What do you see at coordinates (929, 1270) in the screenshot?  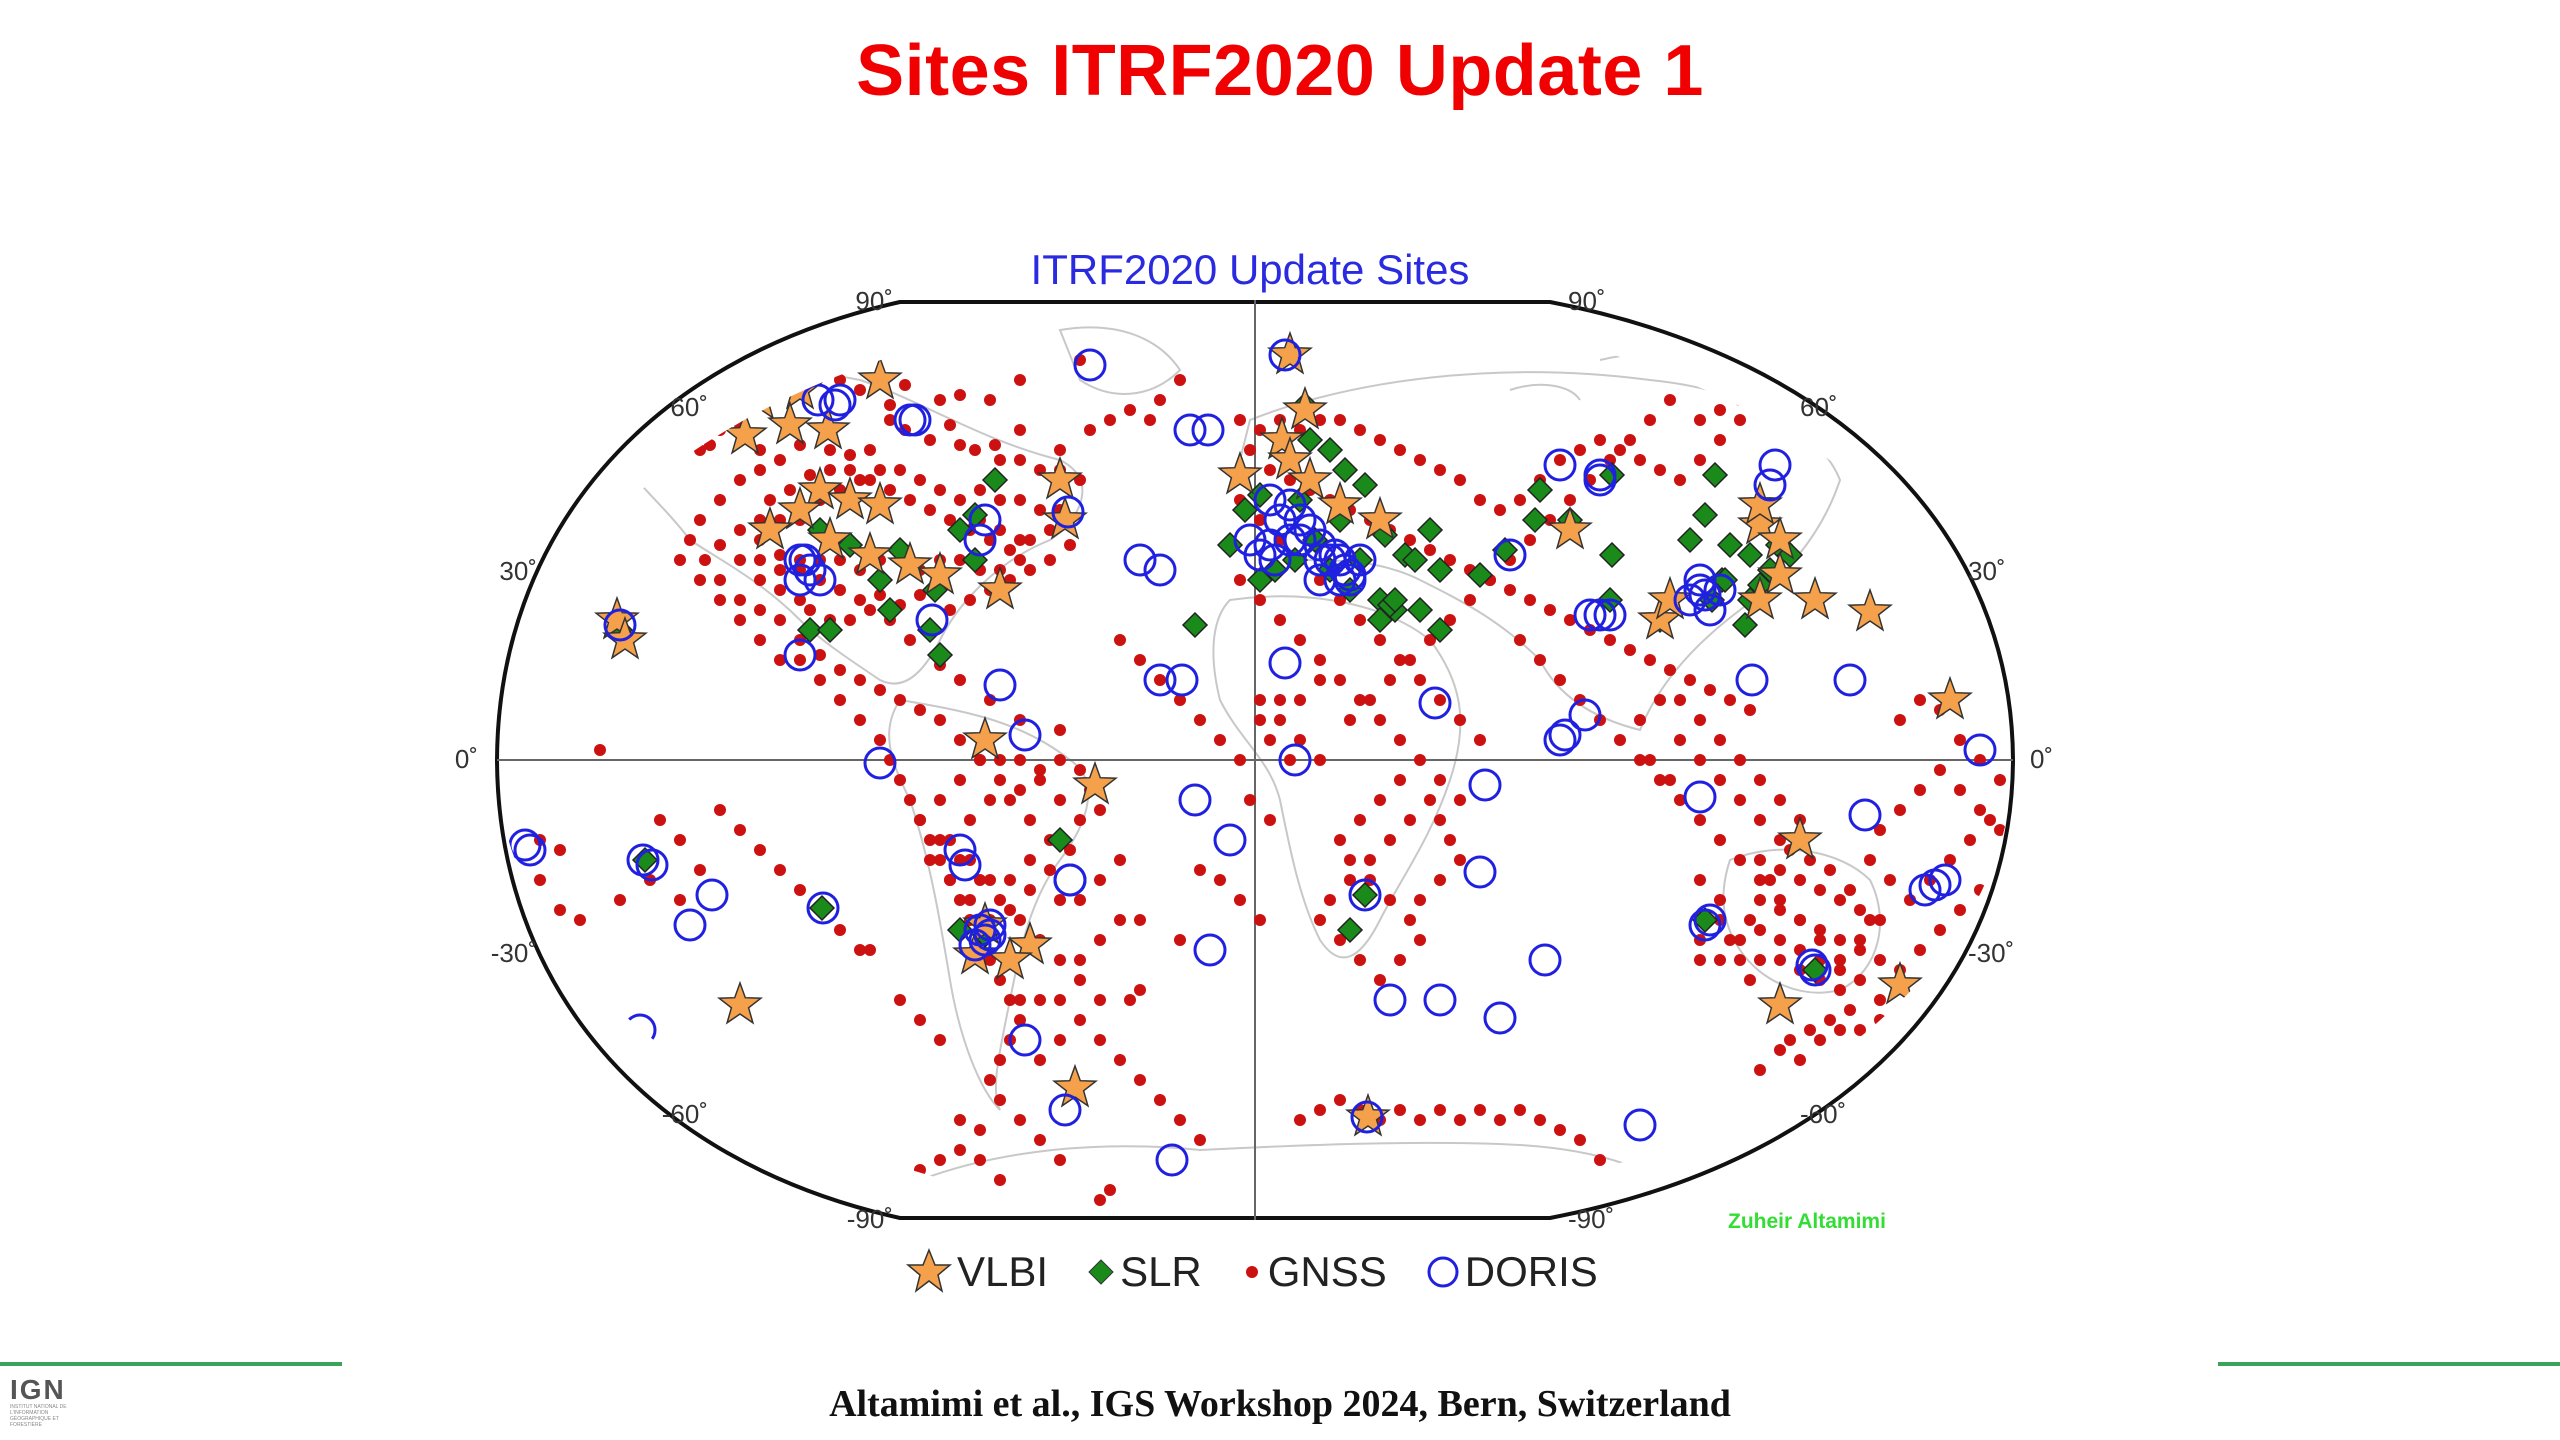 I see `star-icon` at bounding box center [929, 1270].